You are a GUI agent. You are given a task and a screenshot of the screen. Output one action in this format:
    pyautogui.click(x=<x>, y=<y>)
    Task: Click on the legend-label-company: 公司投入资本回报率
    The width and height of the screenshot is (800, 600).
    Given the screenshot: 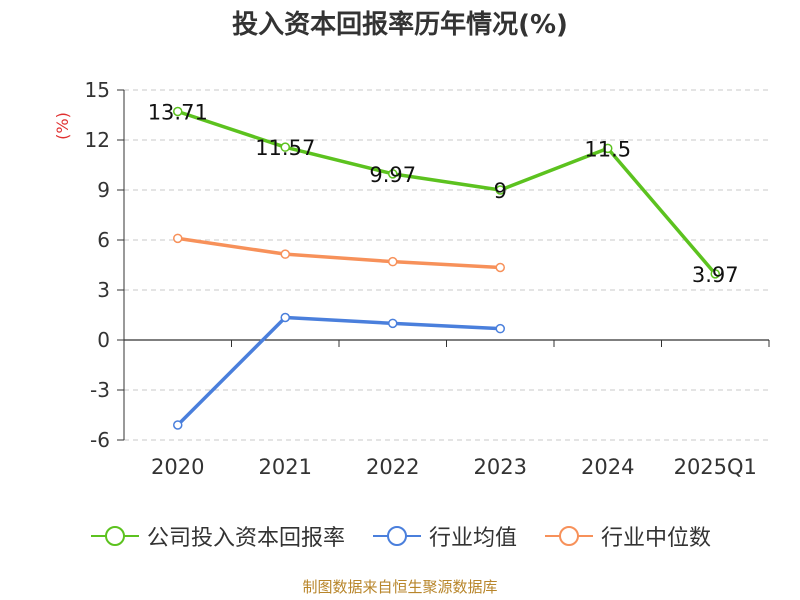 What is the action you would take?
    pyautogui.click(x=245, y=538)
    